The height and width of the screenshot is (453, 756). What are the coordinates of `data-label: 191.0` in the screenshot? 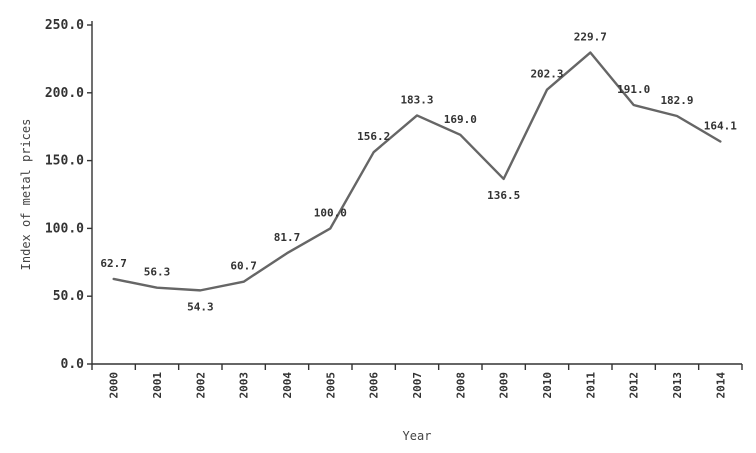 It's located at (633, 89).